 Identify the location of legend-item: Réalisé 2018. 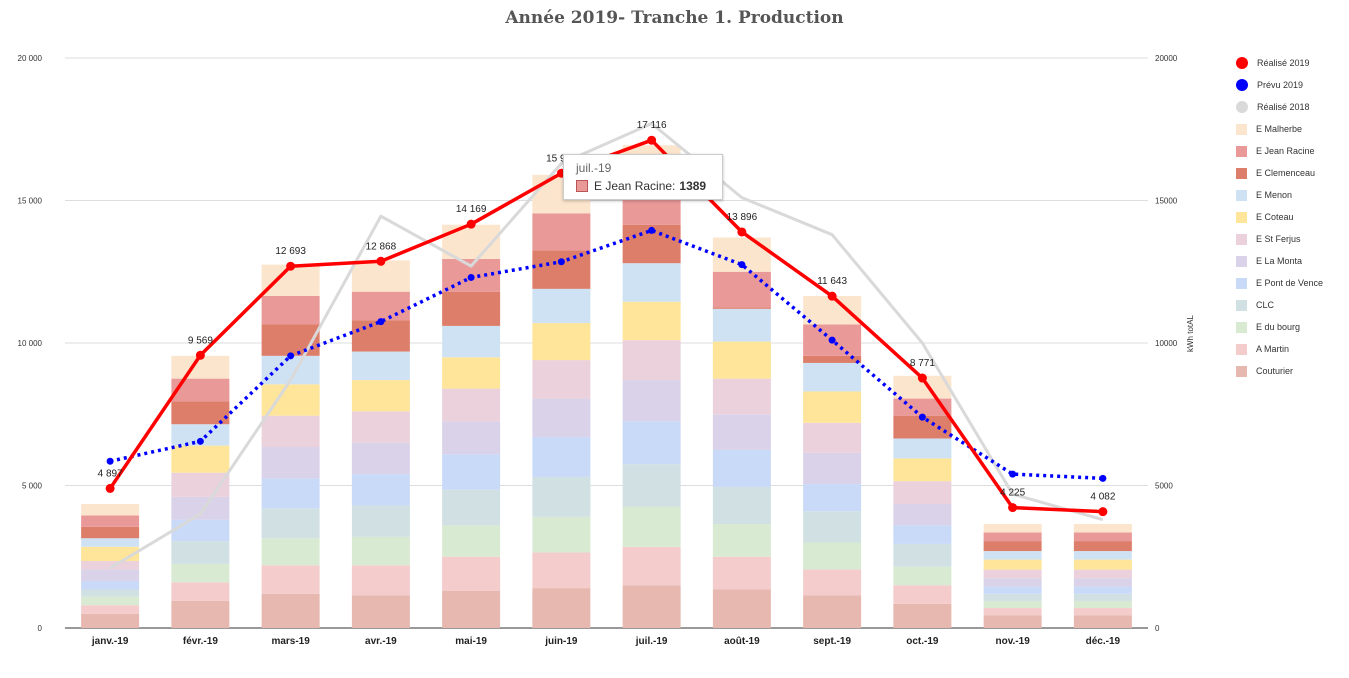
(1291, 107).